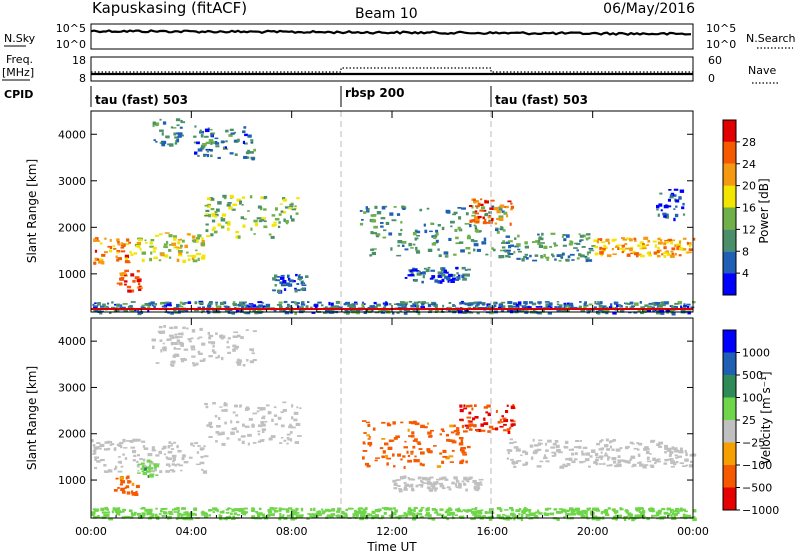  What do you see at coordinates (749, 186) in the screenshot?
I see `colorbar-tick-label: 20` at bounding box center [749, 186].